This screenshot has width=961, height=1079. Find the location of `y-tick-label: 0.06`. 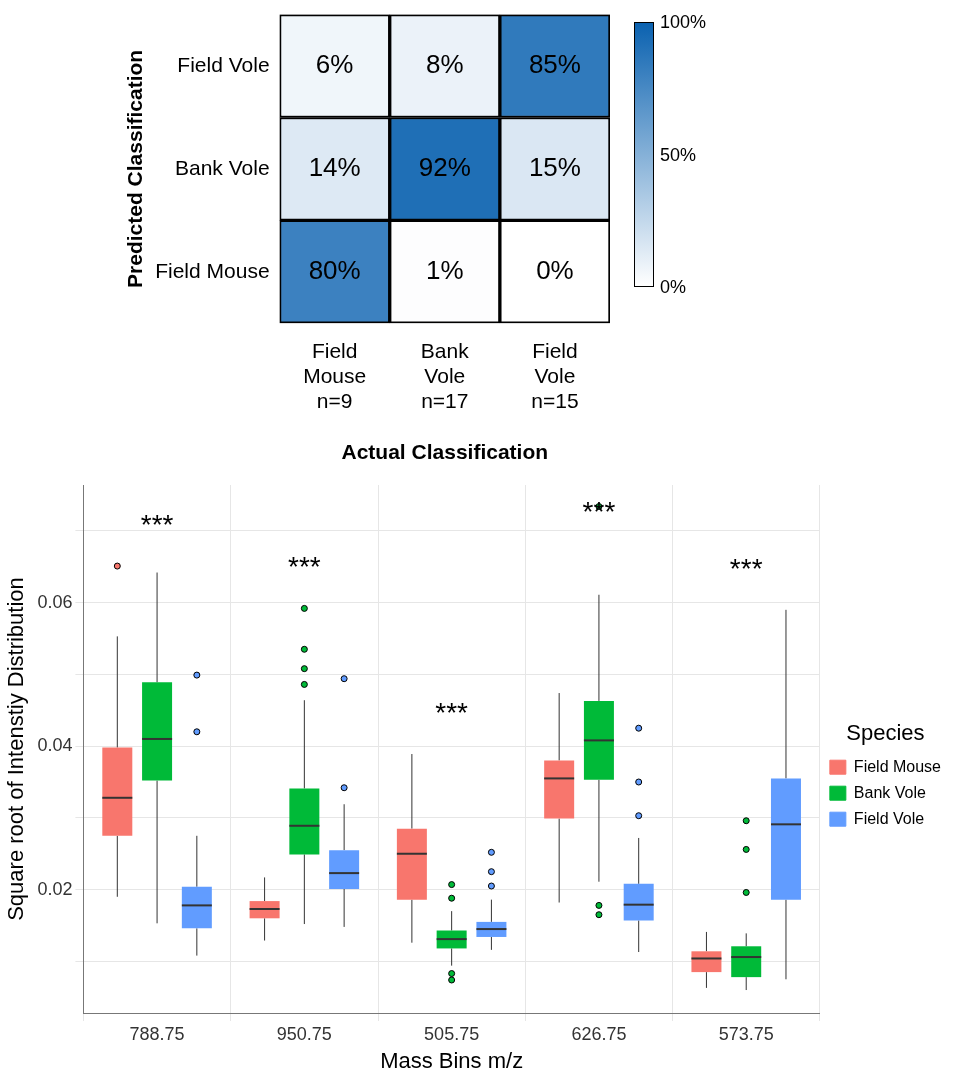

y-tick-label: 0.06 is located at coordinates (55, 601).